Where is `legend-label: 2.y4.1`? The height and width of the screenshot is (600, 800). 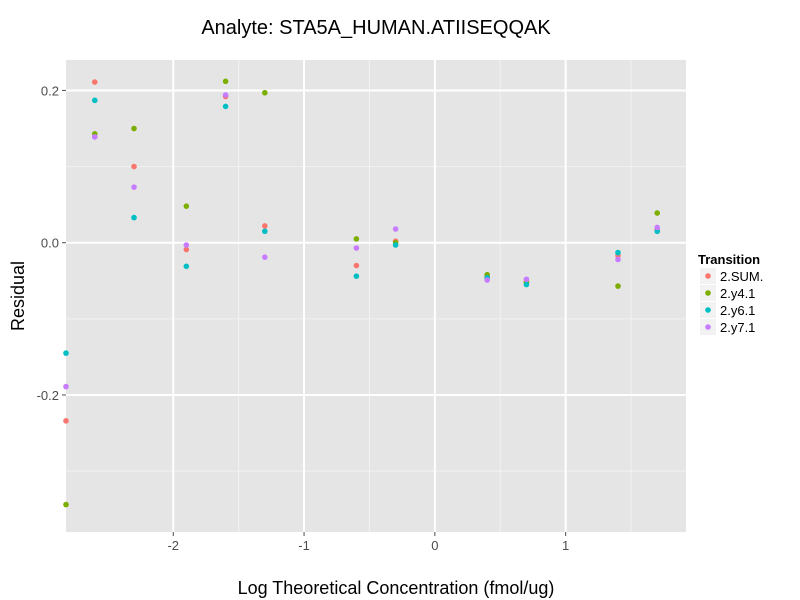
legend-label: 2.y4.1 is located at coordinates (737, 293).